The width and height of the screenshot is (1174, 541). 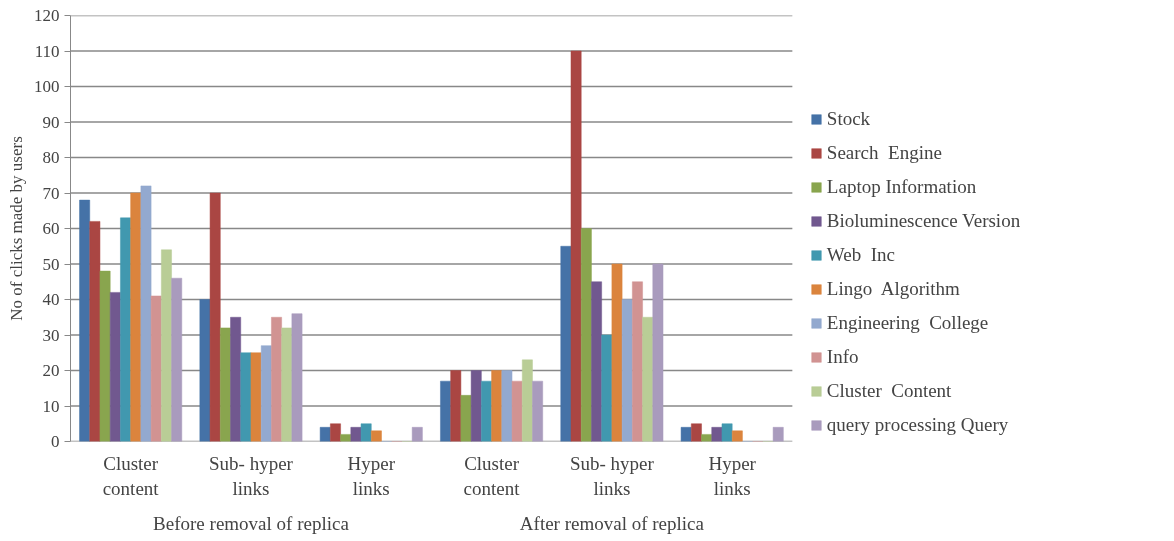 I want to click on legend-label: query processing Query, so click(x=917, y=425).